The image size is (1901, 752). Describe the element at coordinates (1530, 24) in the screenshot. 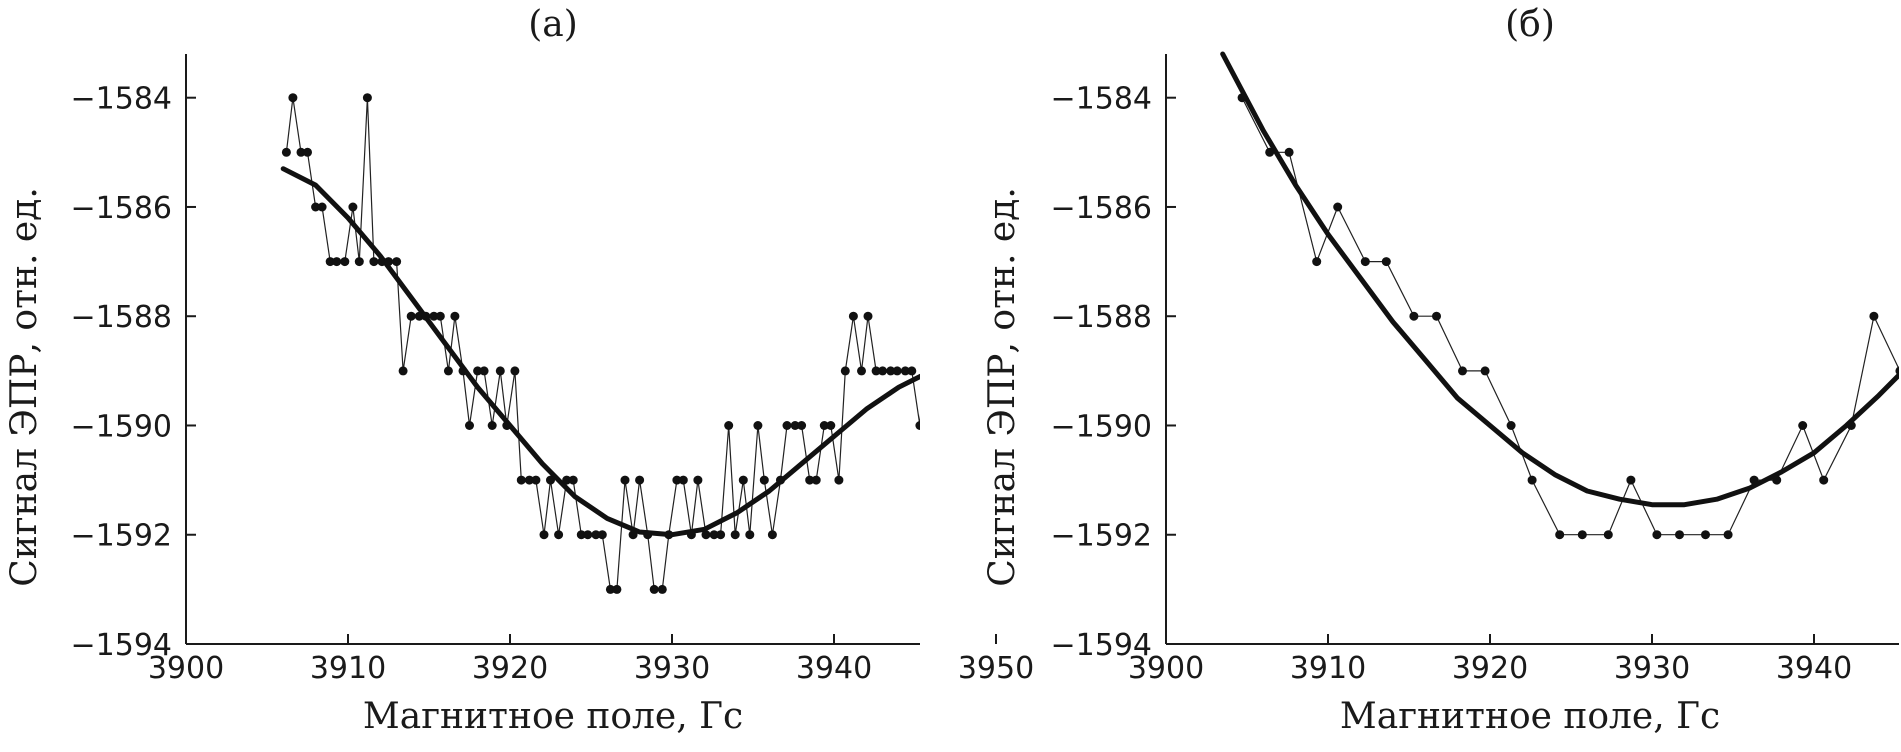

I see `panel-title: (б)` at that location.